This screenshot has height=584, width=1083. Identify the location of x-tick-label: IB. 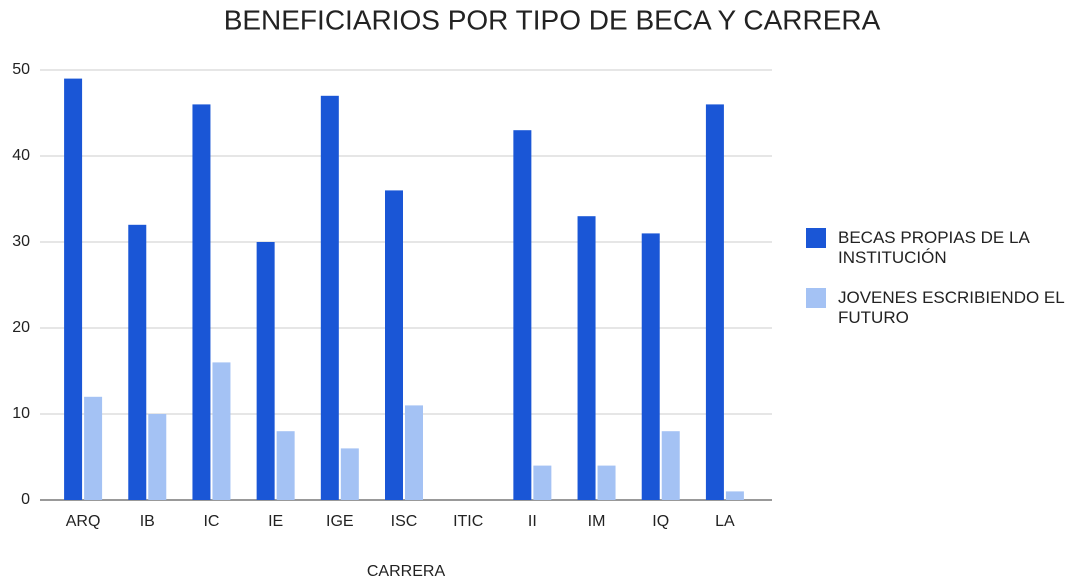
(147, 521).